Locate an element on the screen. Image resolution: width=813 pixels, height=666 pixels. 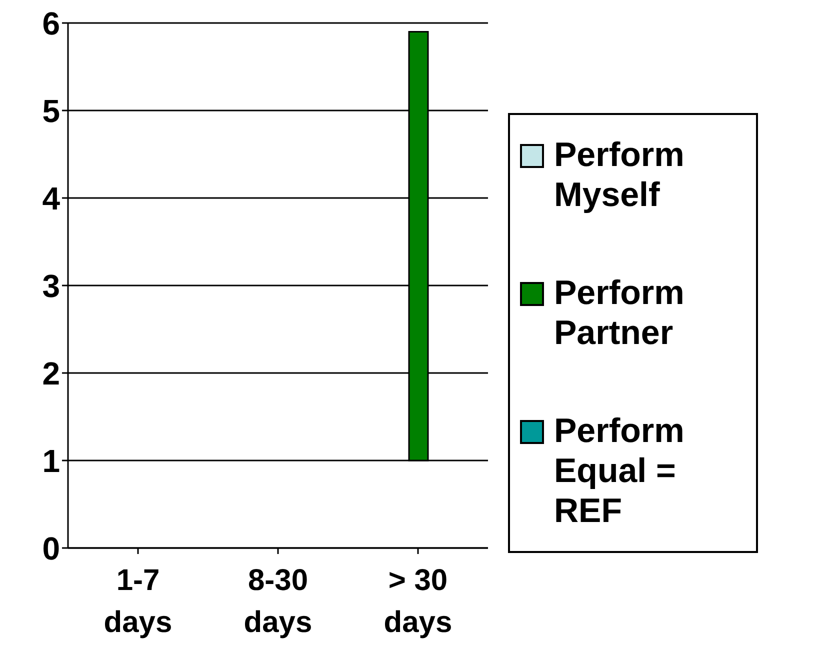
legend-label: Perform Partner is located at coordinates (620, 313).